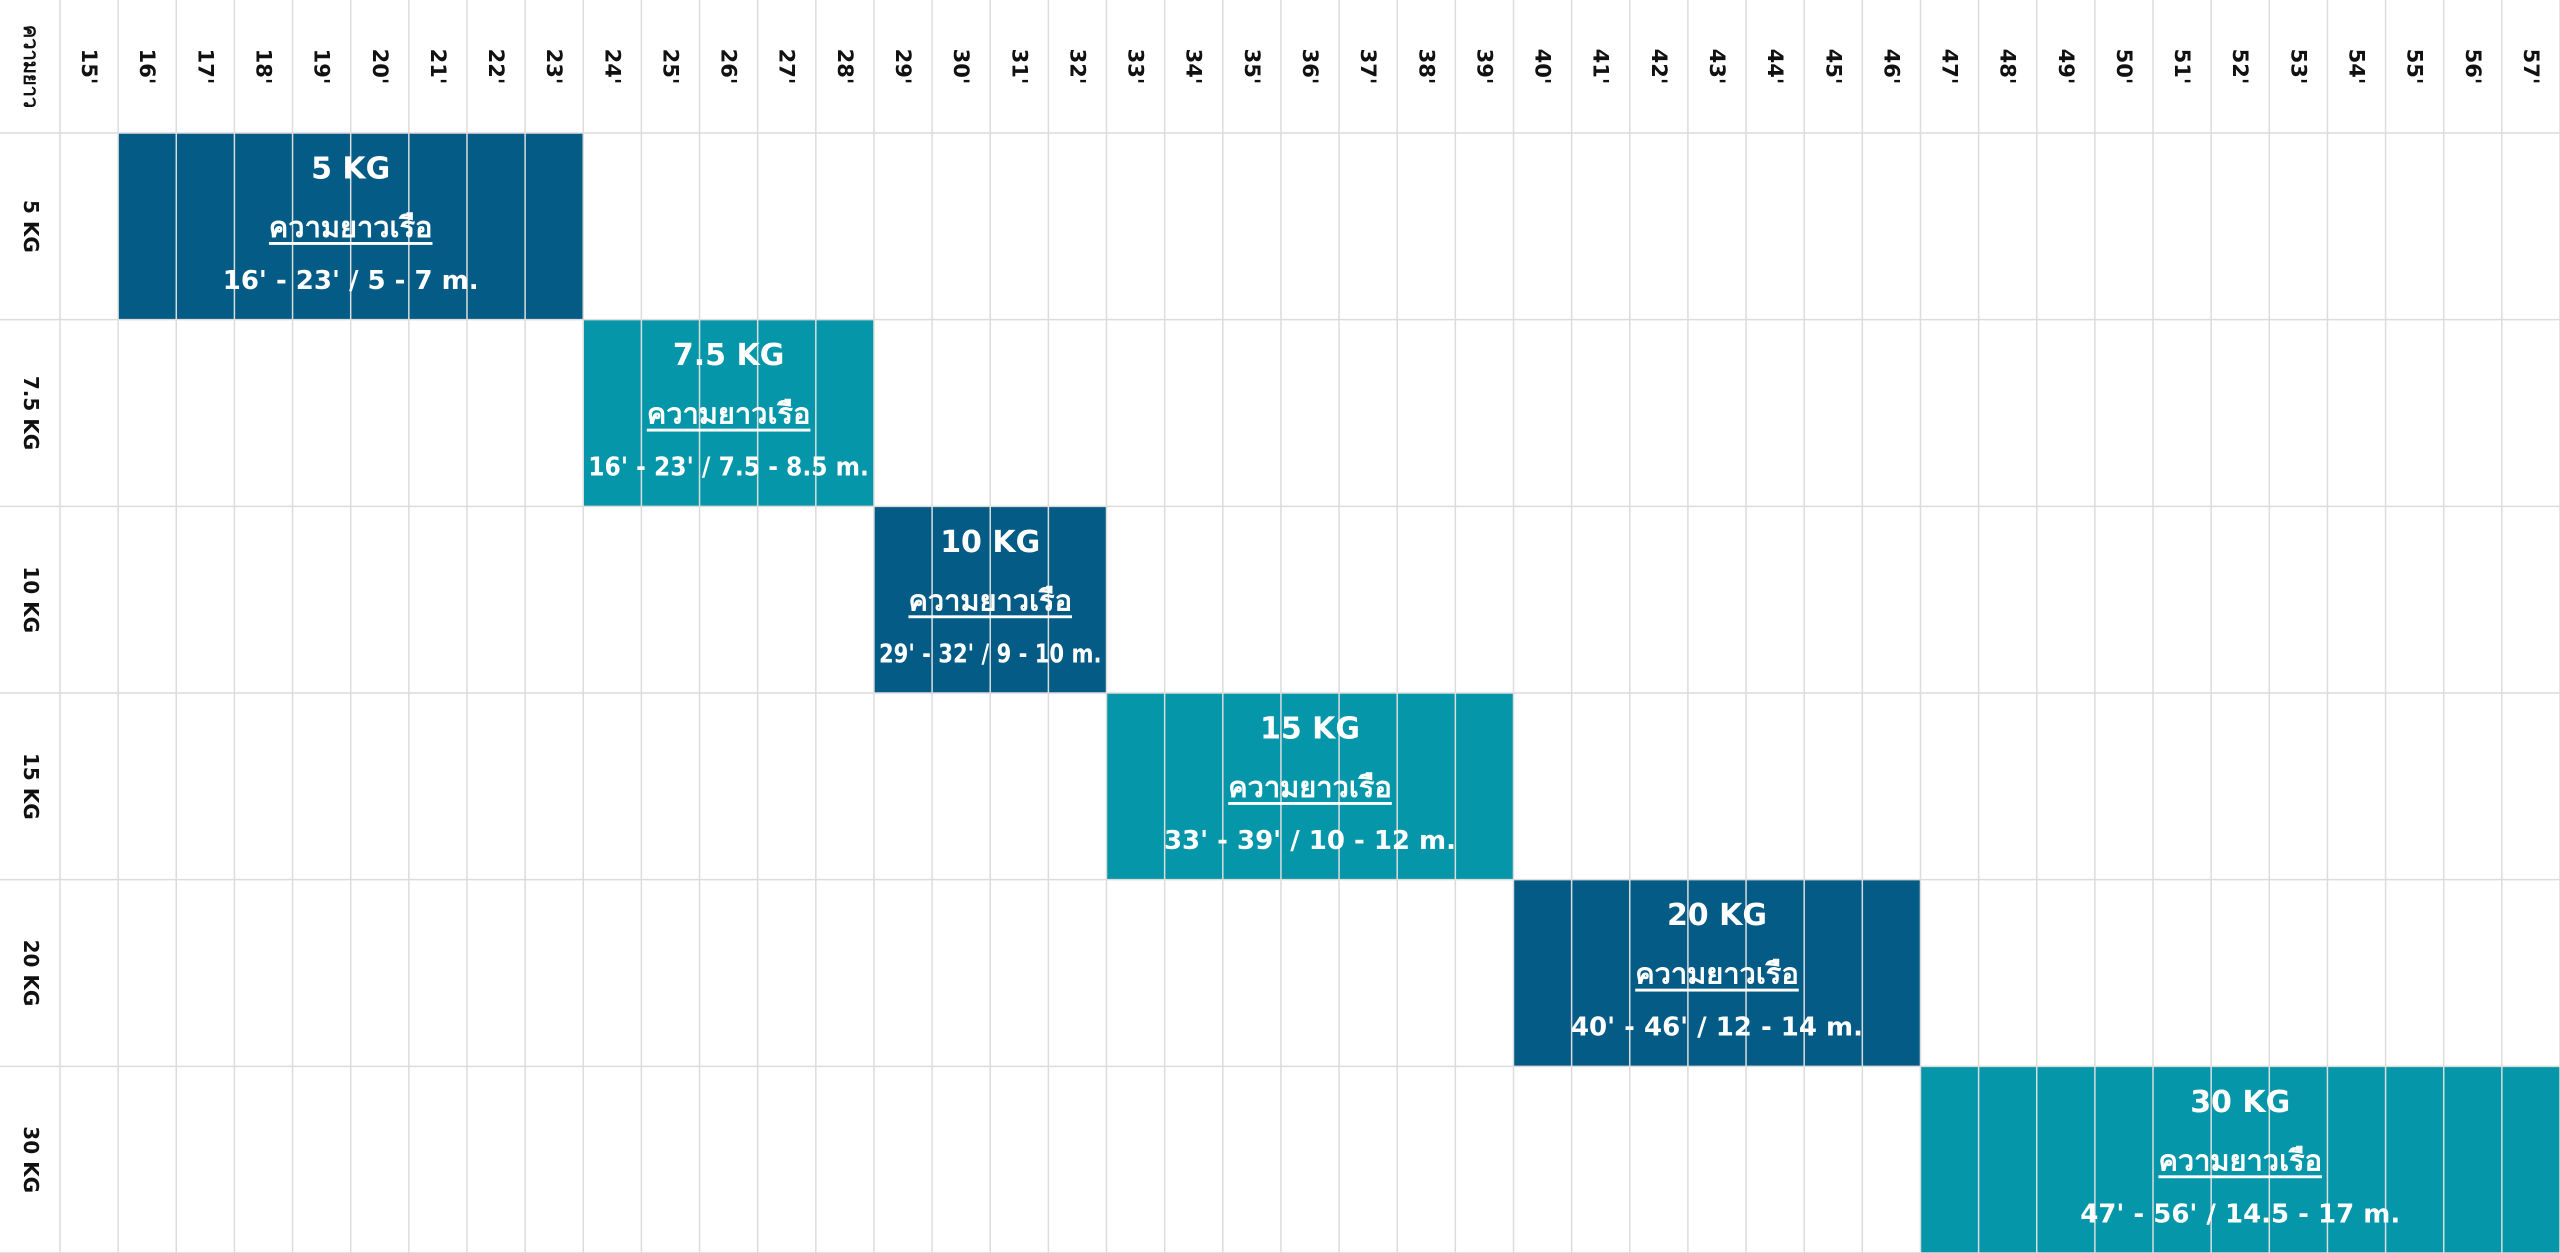  What do you see at coordinates (1891, 67) in the screenshot?
I see `column-header-label: 46'` at bounding box center [1891, 67].